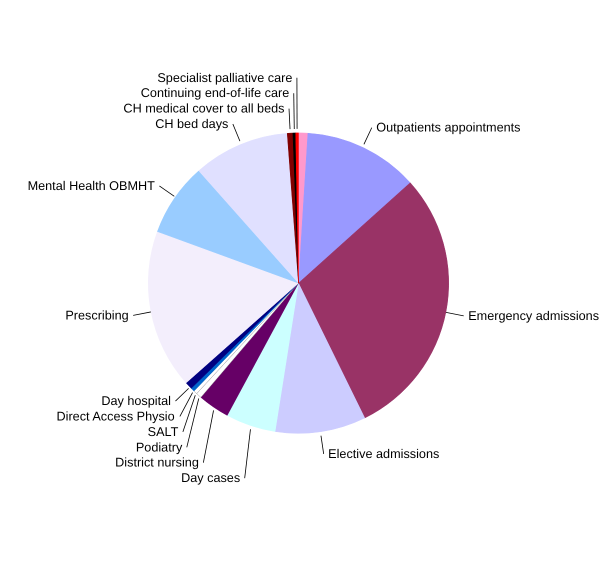 The height and width of the screenshot is (573, 611). I want to click on slice-label: Direct Access Physio, so click(115, 416).